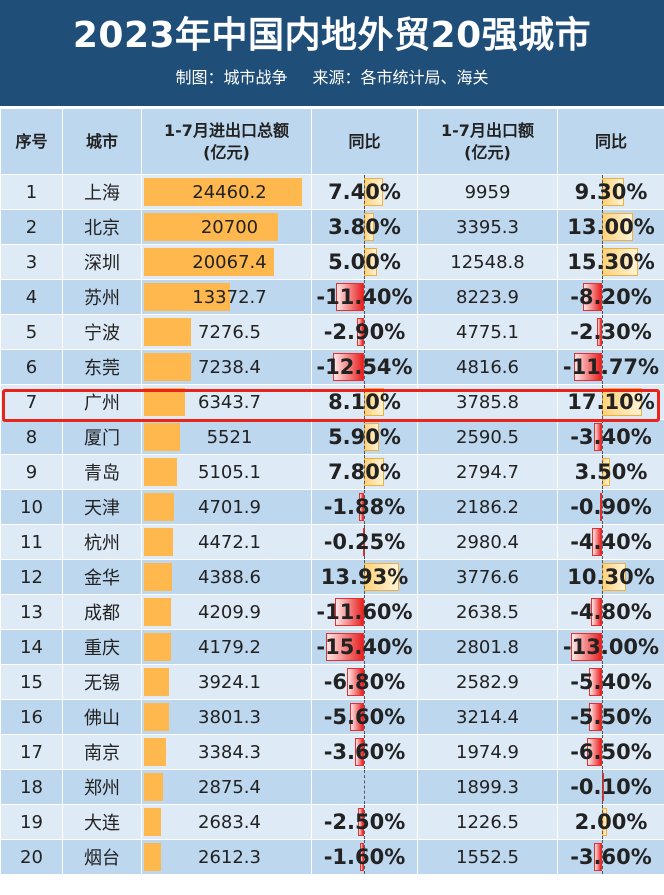 The height and width of the screenshot is (895, 664). Describe the element at coordinates (31, 752) in the screenshot. I see `rank-cell: 17` at that location.